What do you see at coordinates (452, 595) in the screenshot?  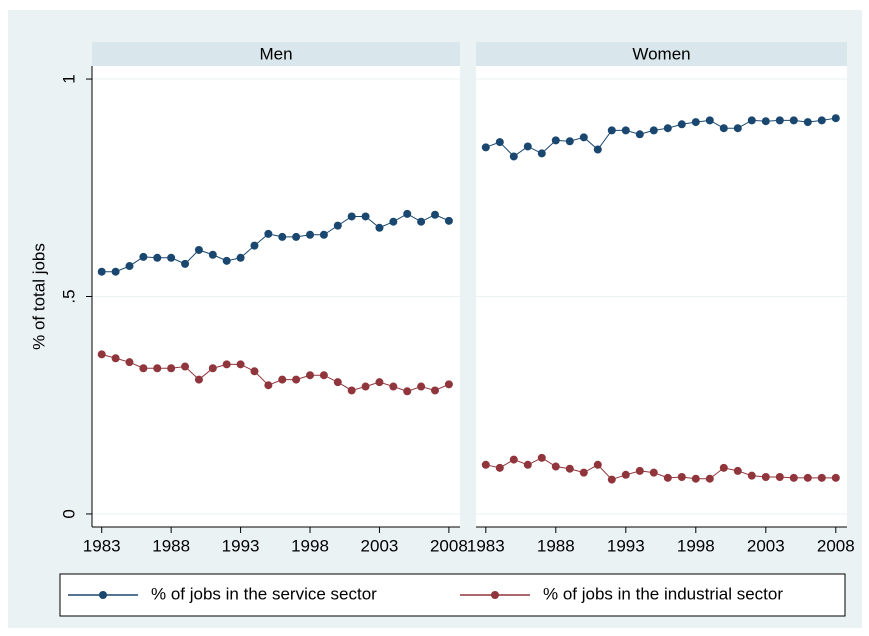 I see `legend` at bounding box center [452, 595].